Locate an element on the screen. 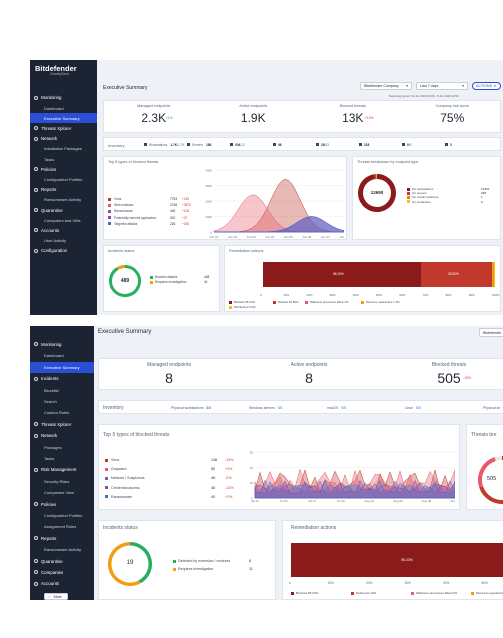 The height and width of the screenshot is (638, 503). kpi-value: 8 is located at coordinates (169, 378).